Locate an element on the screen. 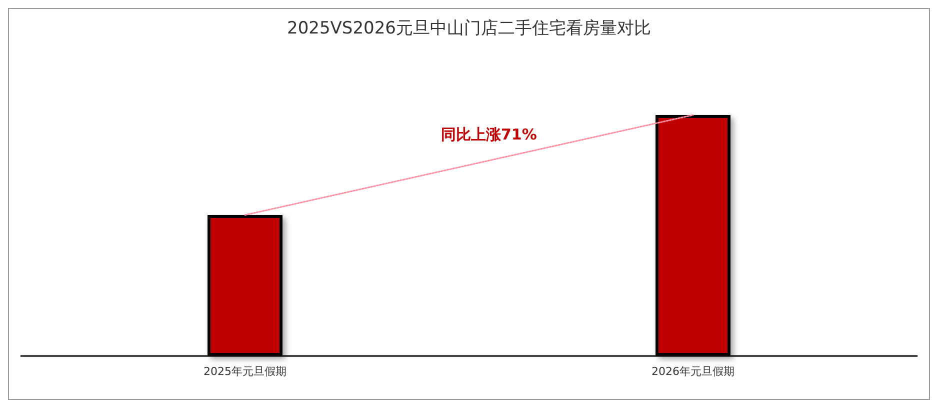  chart-title: 2025VS2026元旦中山门店二手住宅看房量对比 is located at coordinates (469, 28).